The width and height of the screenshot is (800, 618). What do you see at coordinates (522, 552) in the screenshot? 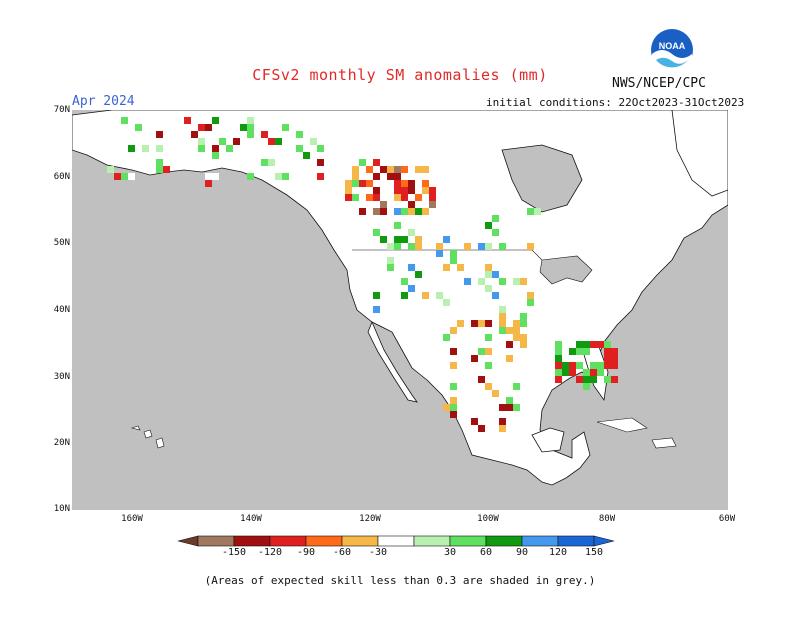
I see `colorbar-label: 90` at bounding box center [522, 552].